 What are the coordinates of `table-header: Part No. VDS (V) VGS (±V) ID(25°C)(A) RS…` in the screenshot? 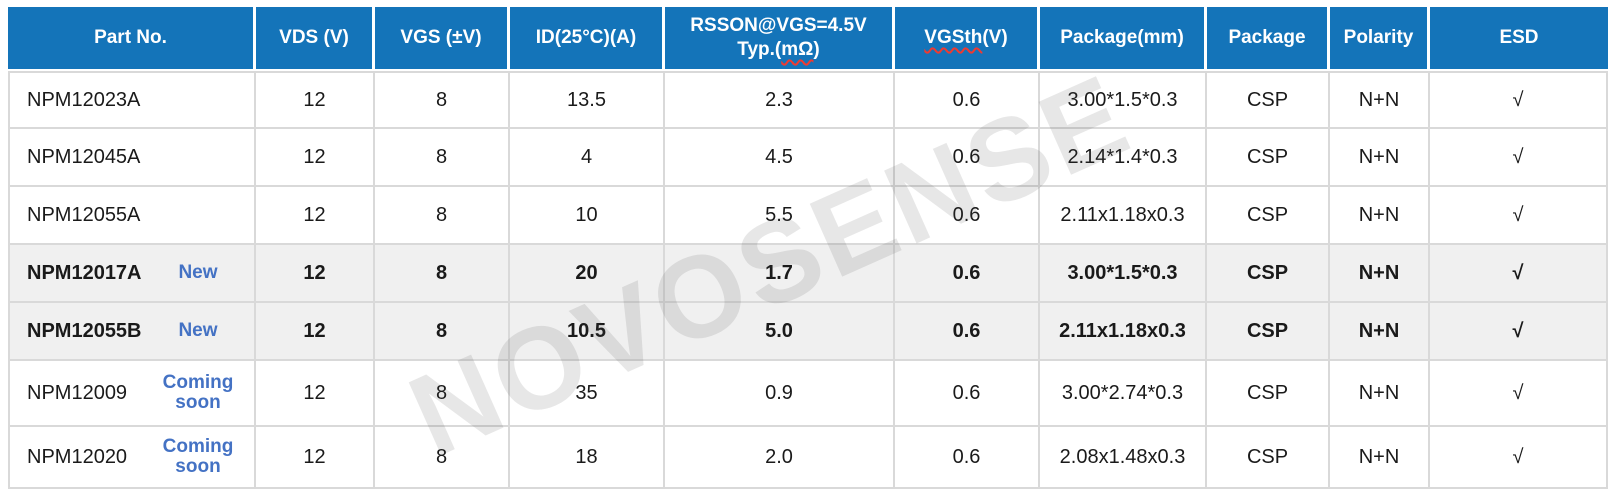 It's located at (808, 39).